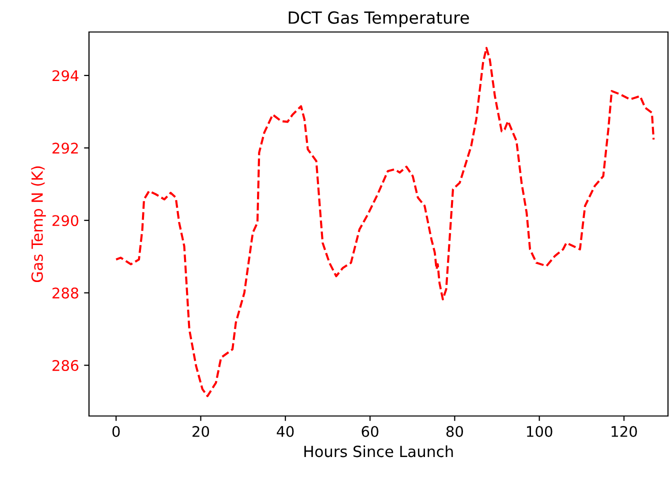 This screenshot has height=477, width=670. Describe the element at coordinates (116, 432) in the screenshot. I see `x-tick-label: 0` at that location.